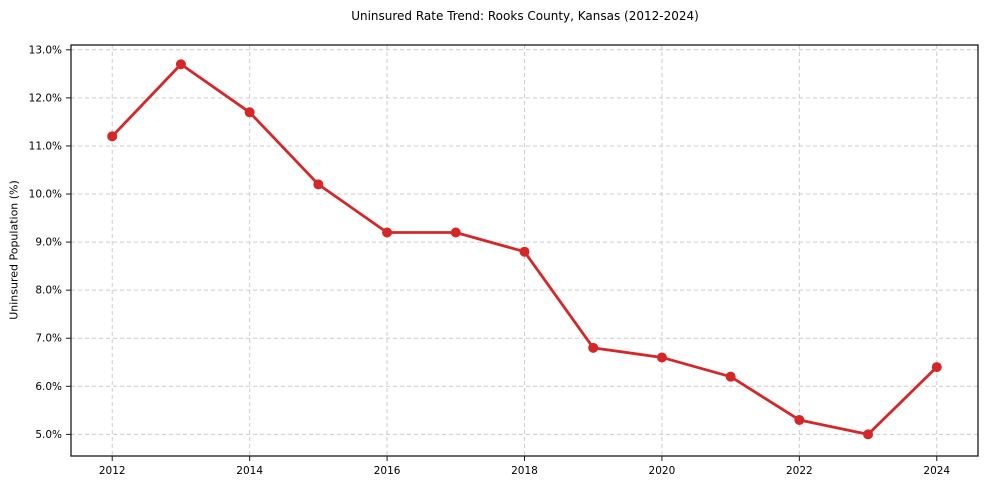 The width and height of the screenshot is (989, 490). What do you see at coordinates (661, 357) in the screenshot?
I see `data-point-2020` at bounding box center [661, 357].